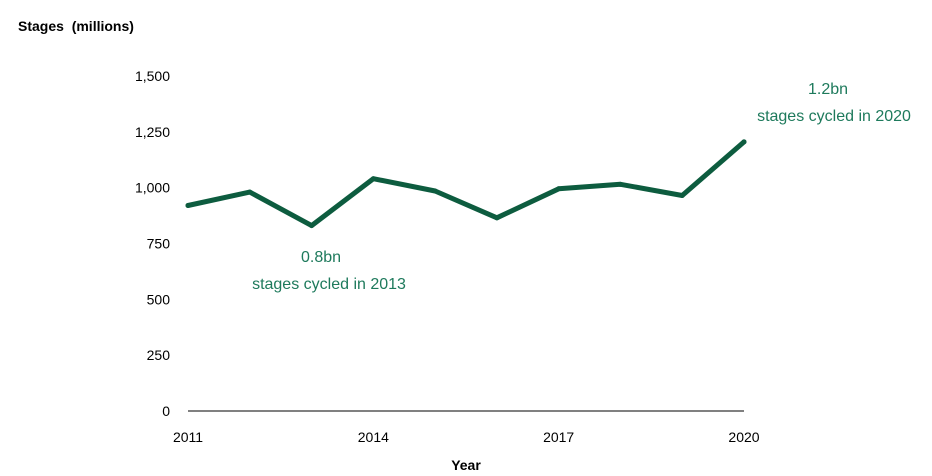 The width and height of the screenshot is (932, 476). Describe the element at coordinates (620, 184) in the screenshot. I see `data-point-2018` at that location.